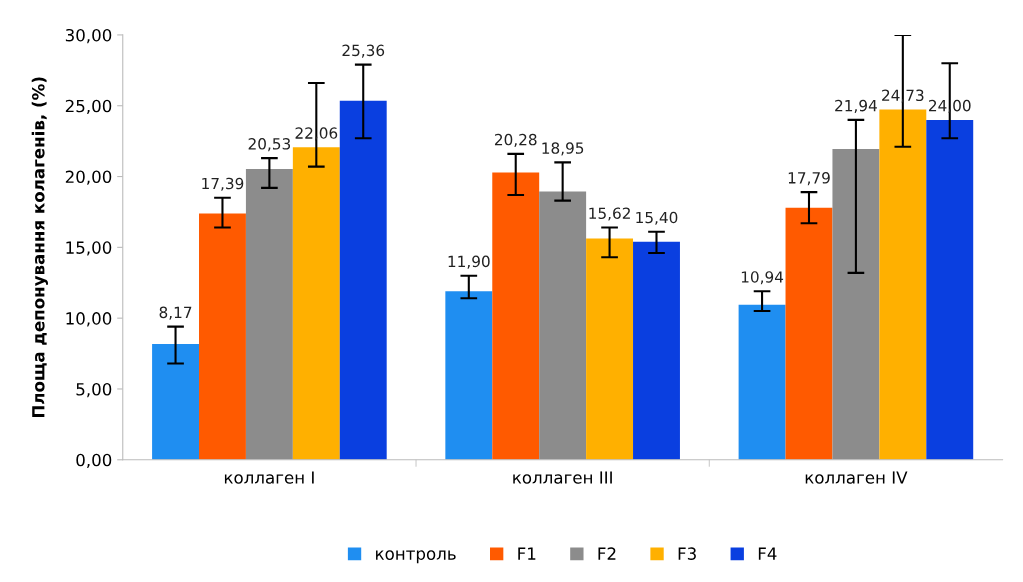 The height and width of the screenshot is (582, 1023). I want to click on data-label: 21,94, so click(856, 106).